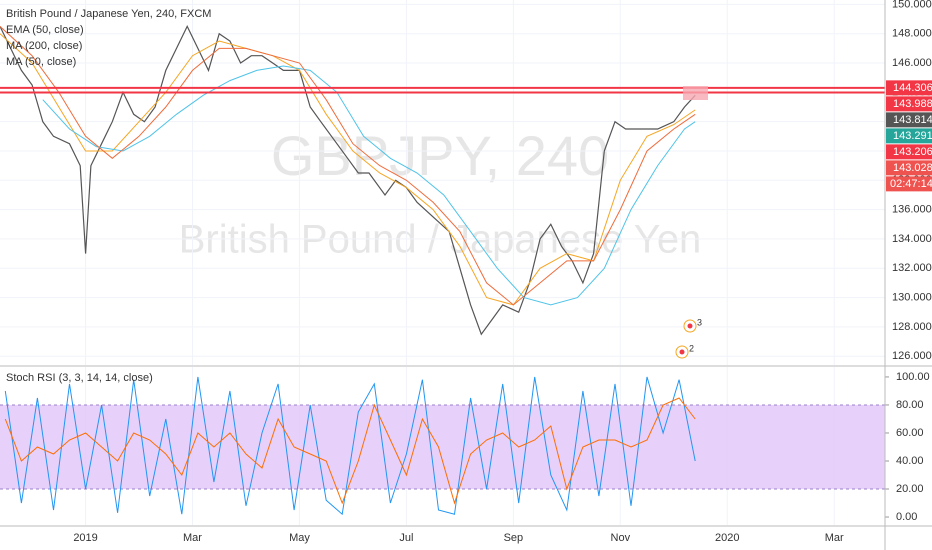  What do you see at coordinates (350, 451) in the screenshot?
I see `oscillator-line` at bounding box center [350, 451].